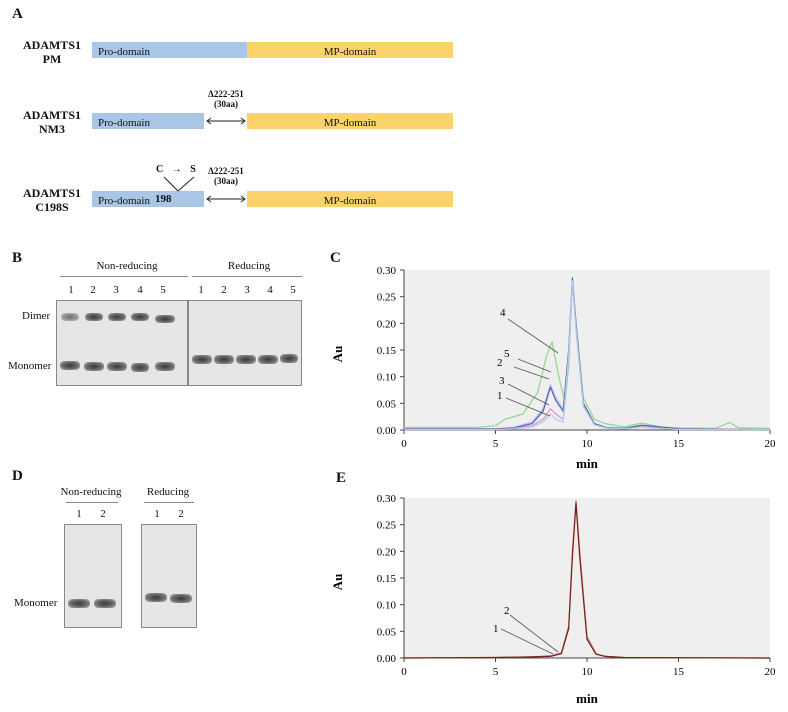  I want to click on chart-c-annotation: 2, so click(500, 363).